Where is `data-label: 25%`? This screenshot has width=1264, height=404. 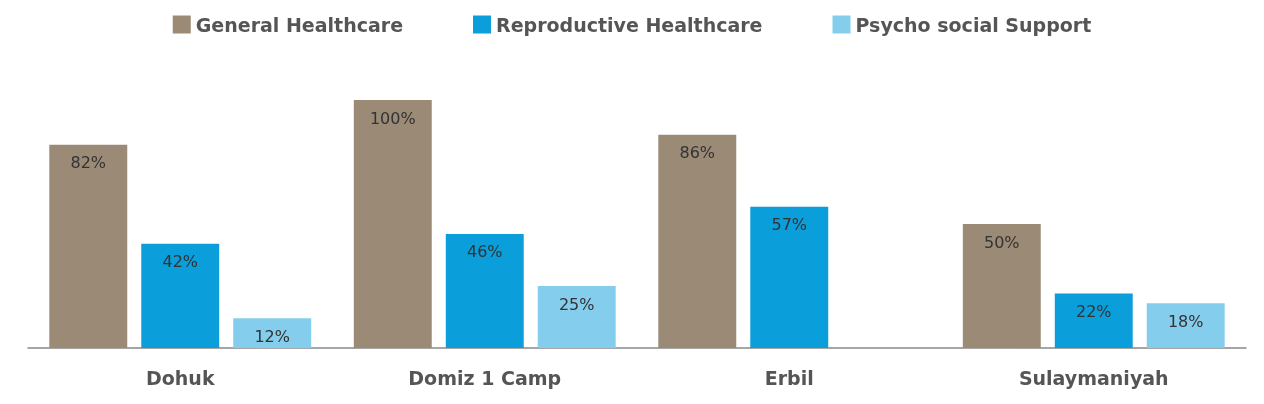
data-label: 25% is located at coordinates (576, 304).